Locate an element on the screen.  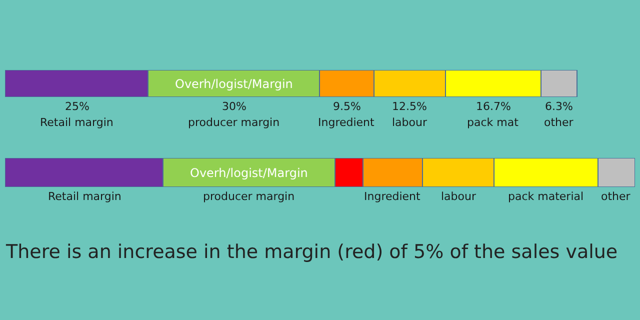
data-label: 25% is located at coordinates (77, 106).